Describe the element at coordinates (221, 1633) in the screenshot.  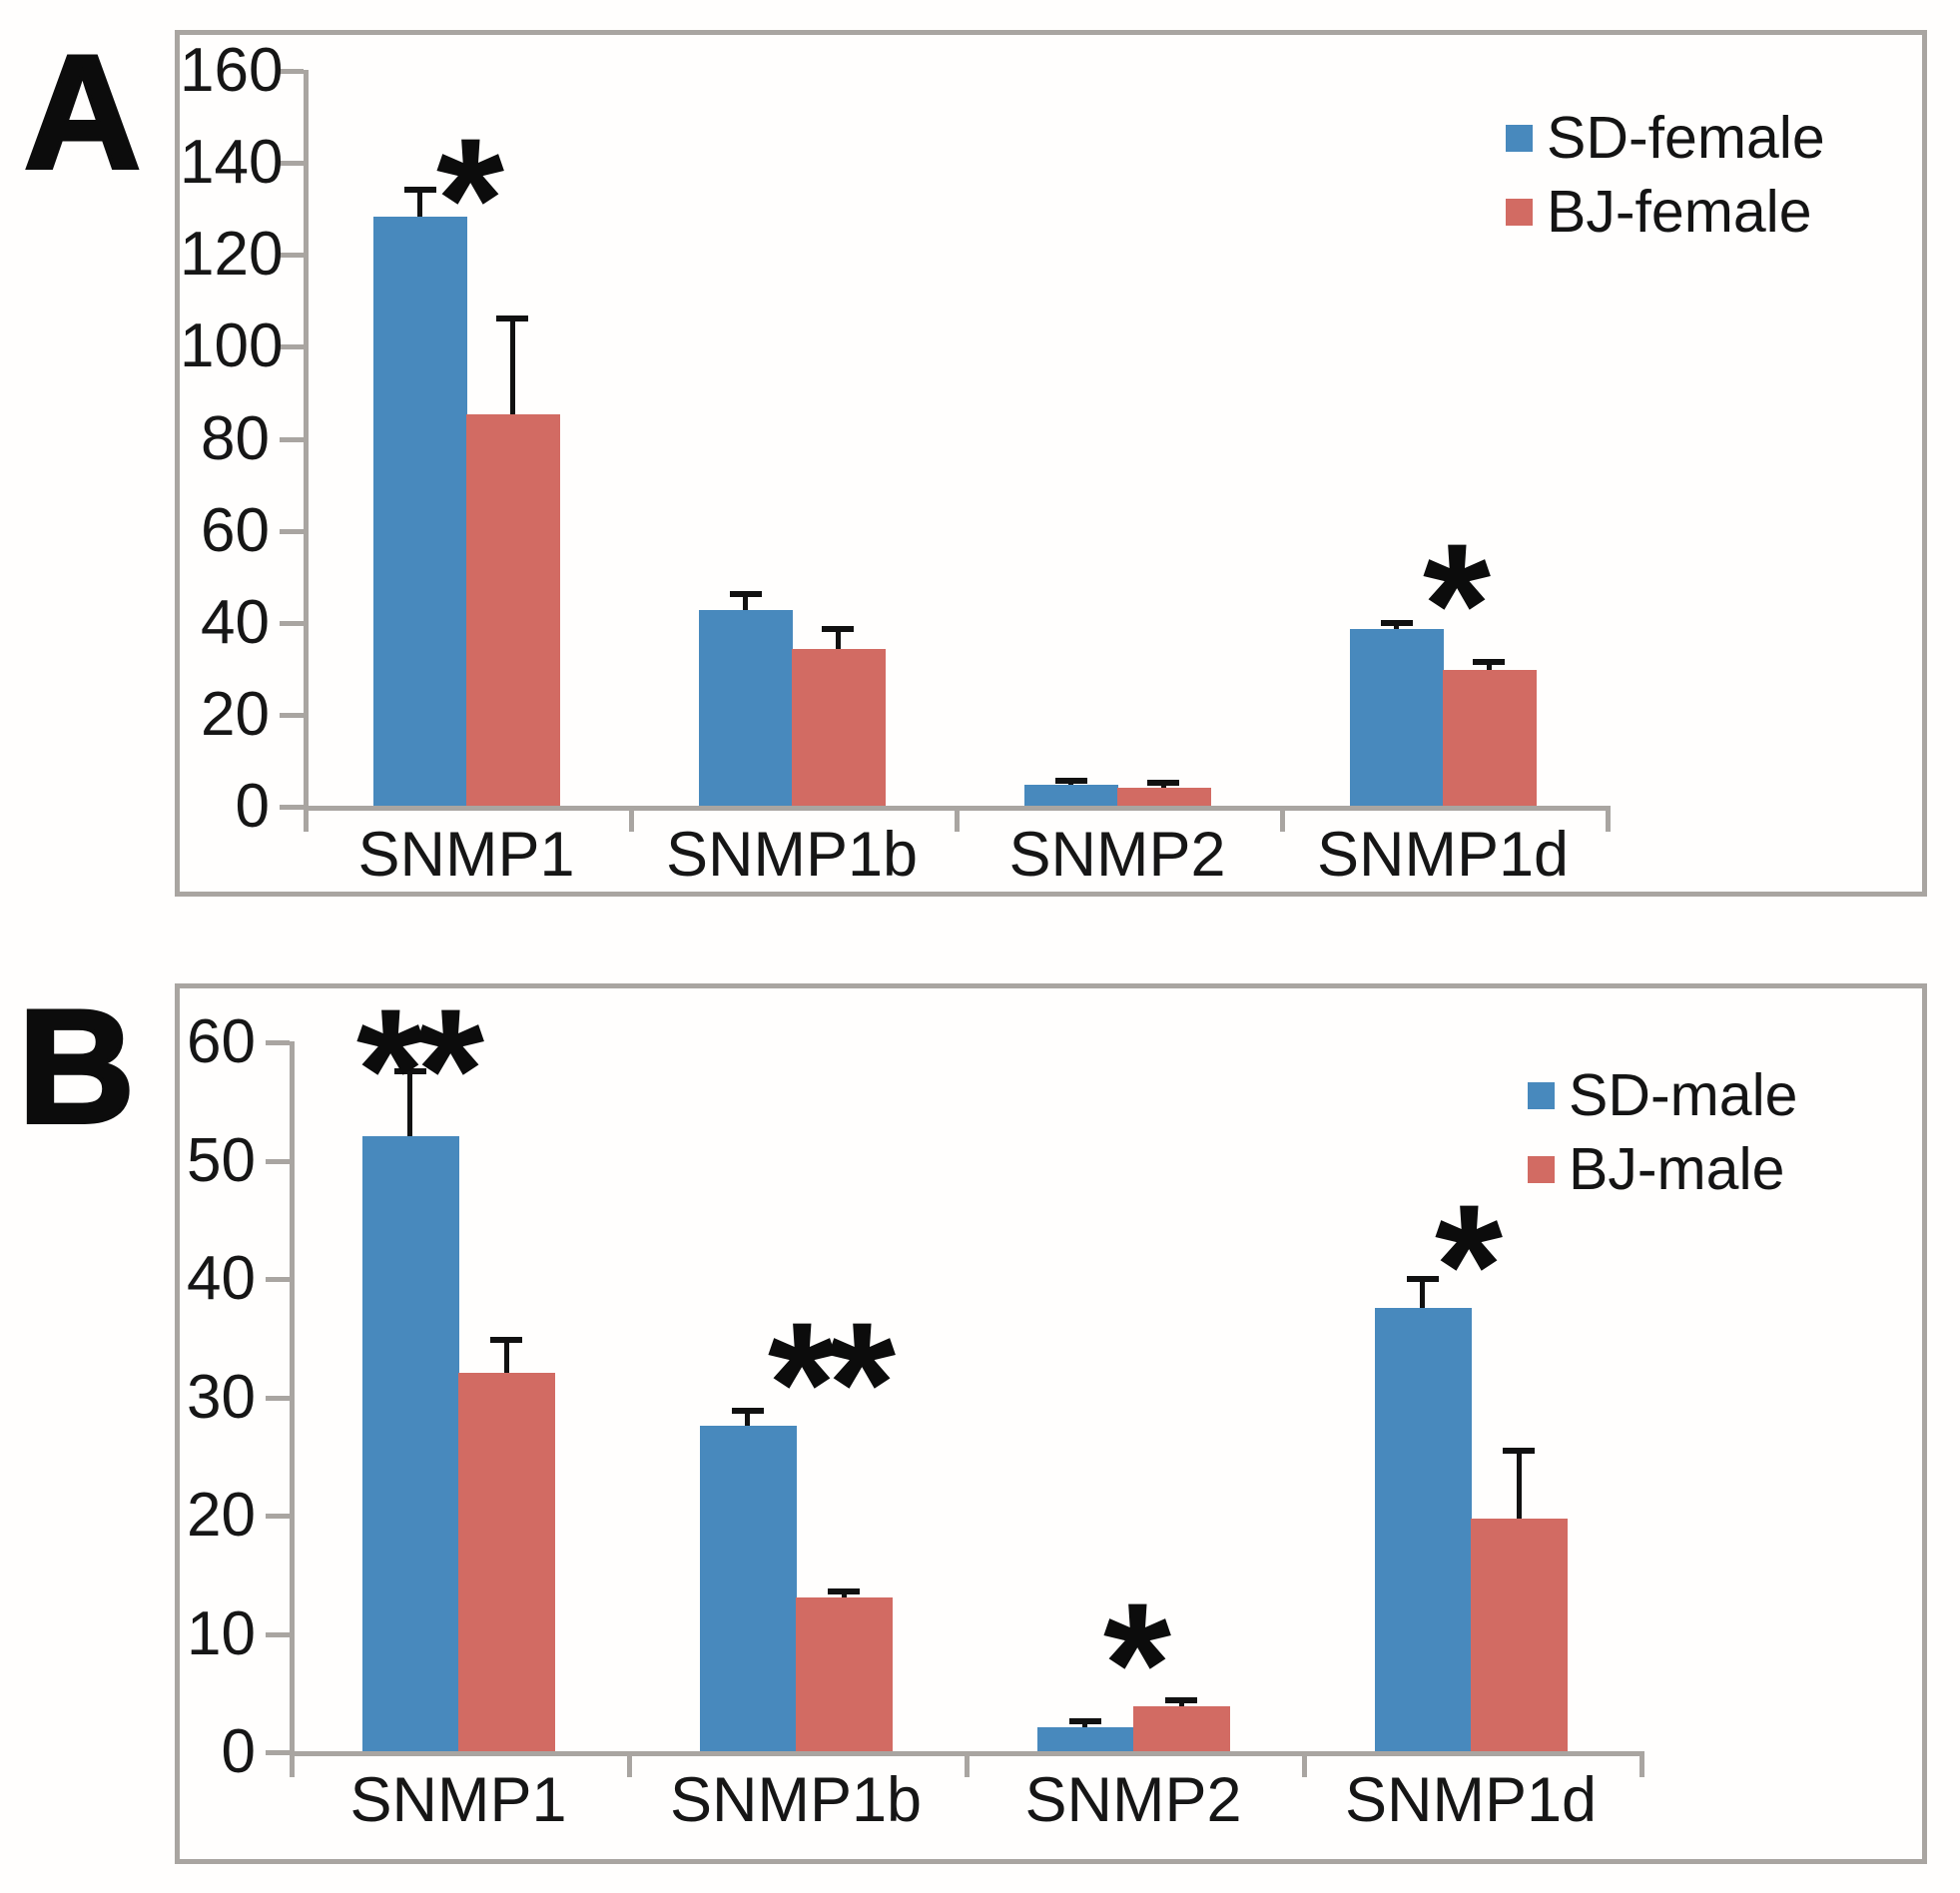
I see `y-tick-label: 10` at that location.